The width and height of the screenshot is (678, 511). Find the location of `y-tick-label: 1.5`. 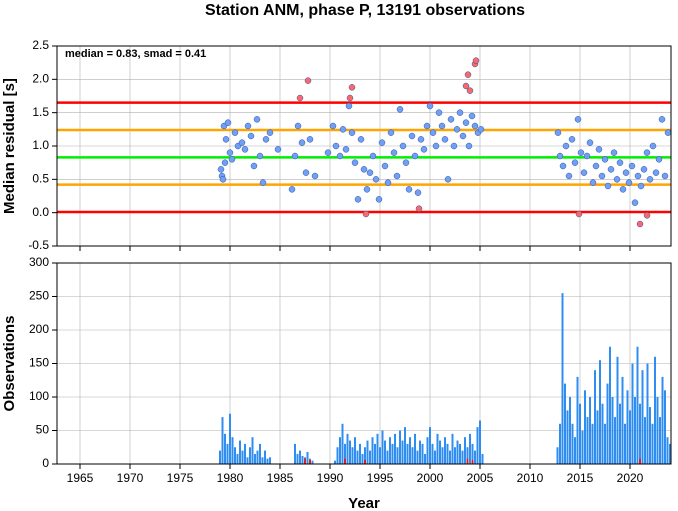

y-tick-label: 1.5 is located at coordinates (40, 112).